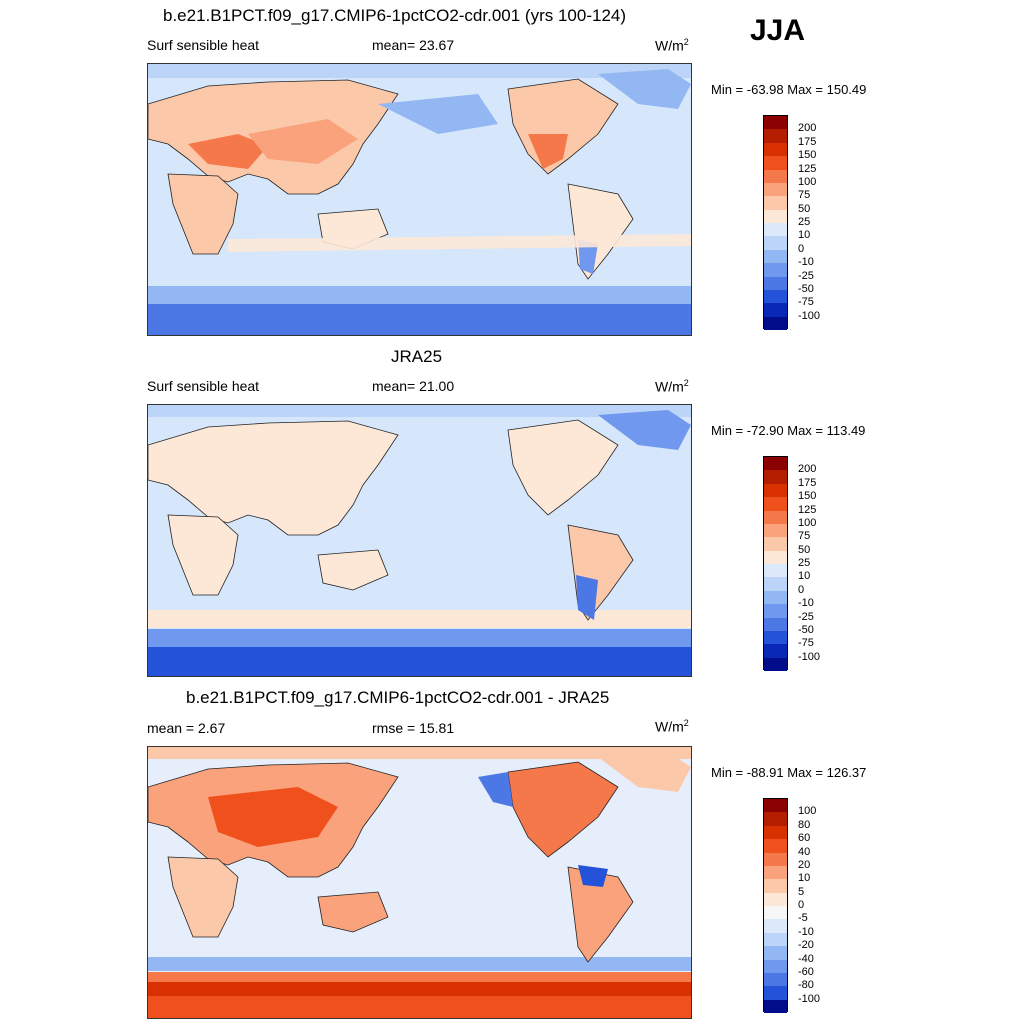 The image size is (1024, 1024). I want to click on panel-3-map, so click(419, 882).